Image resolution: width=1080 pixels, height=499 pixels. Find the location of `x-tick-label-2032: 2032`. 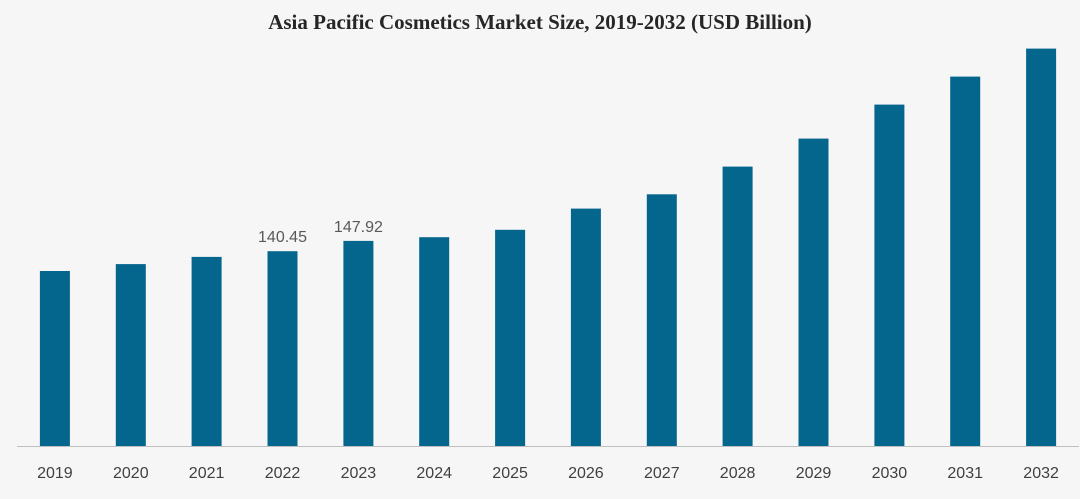

x-tick-label-2032: 2032 is located at coordinates (1041, 473).